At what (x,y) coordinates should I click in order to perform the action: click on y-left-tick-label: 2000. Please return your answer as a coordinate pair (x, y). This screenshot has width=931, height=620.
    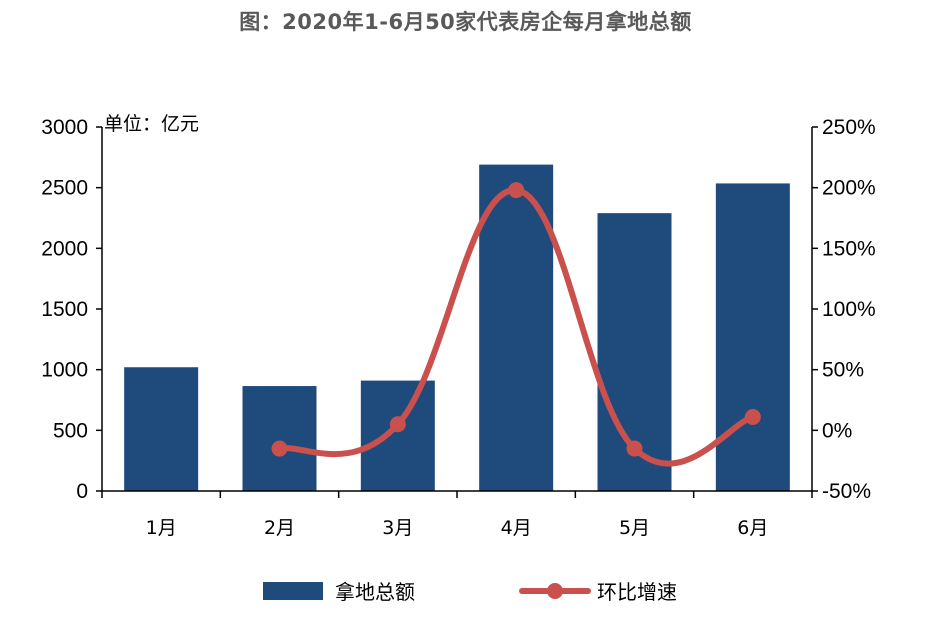
    Looking at the image, I should click on (64, 248).